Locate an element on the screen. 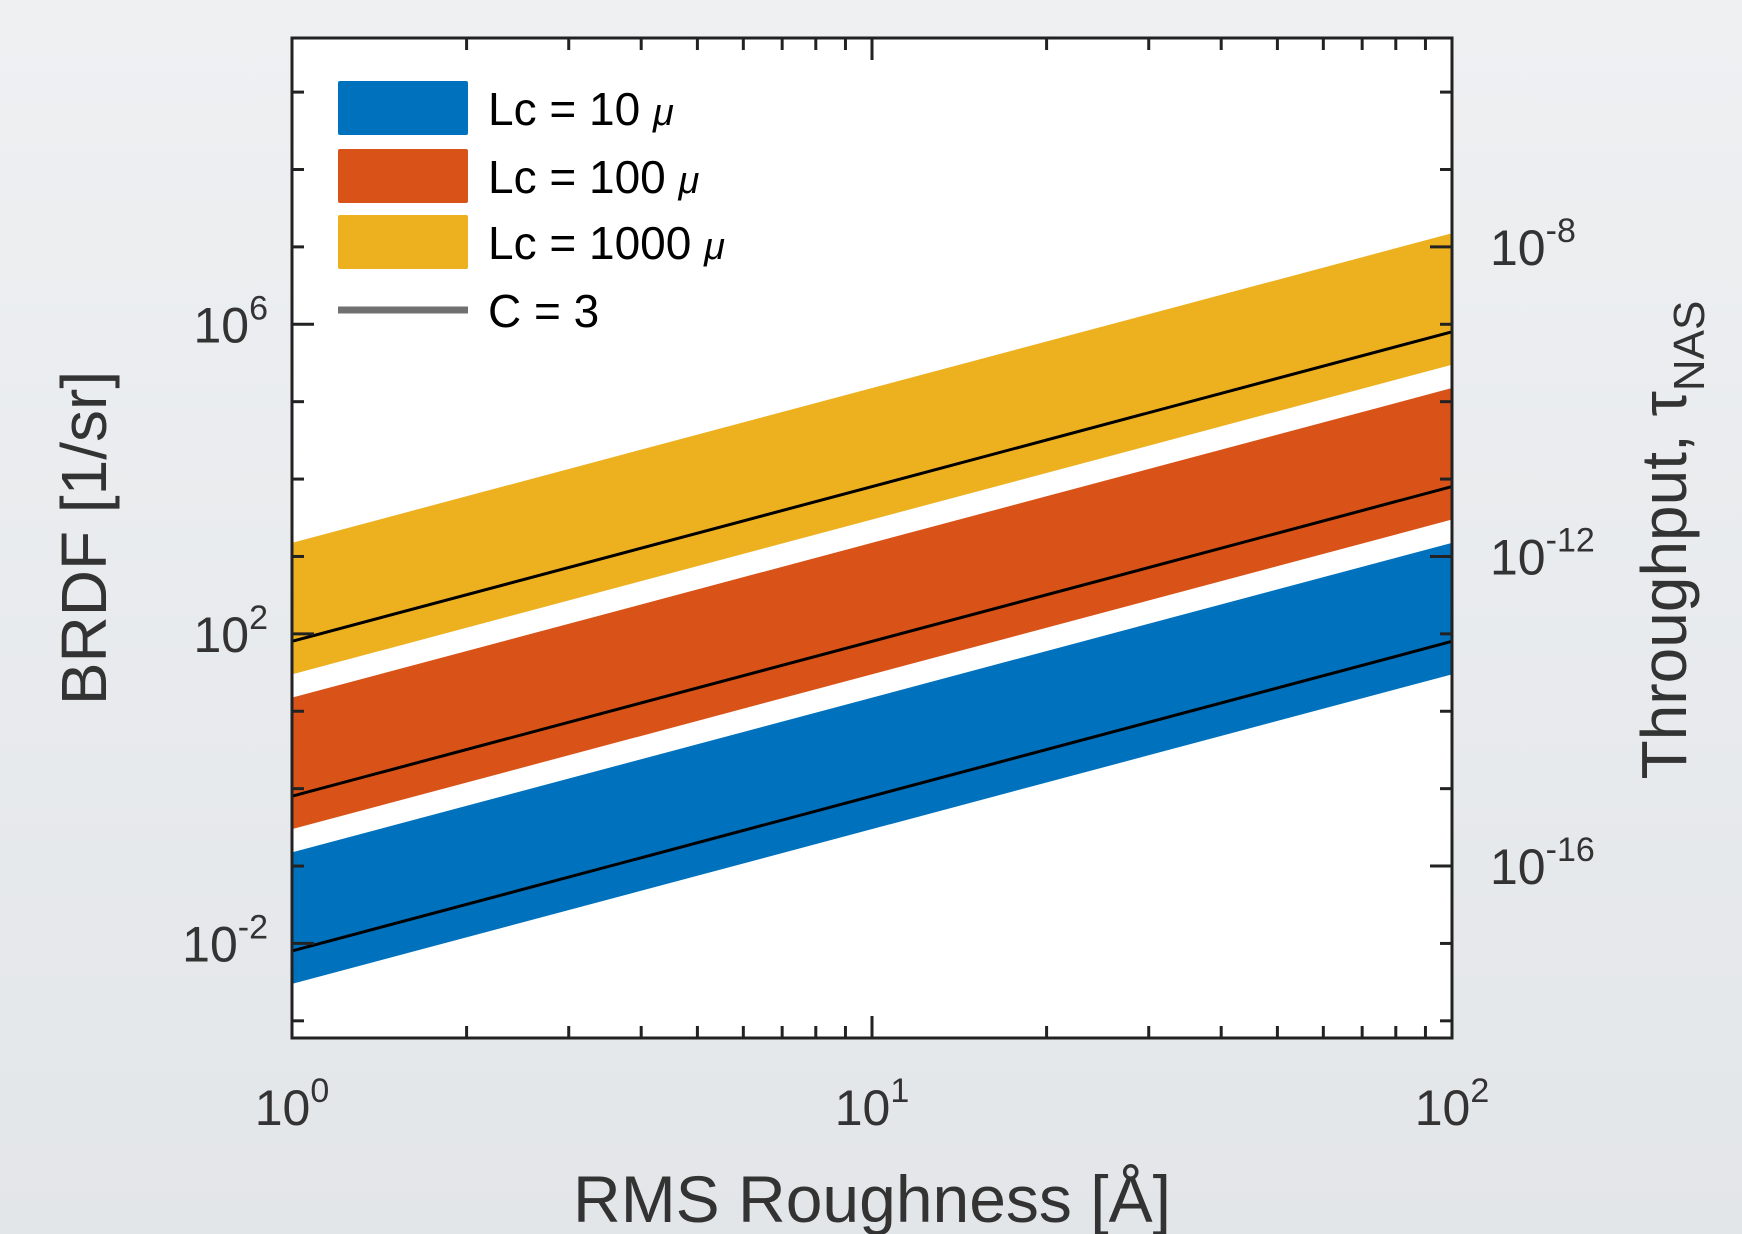 The image size is (1742, 1234). y2-axis-label: Throughput, τNAS is located at coordinates (1671, 540).